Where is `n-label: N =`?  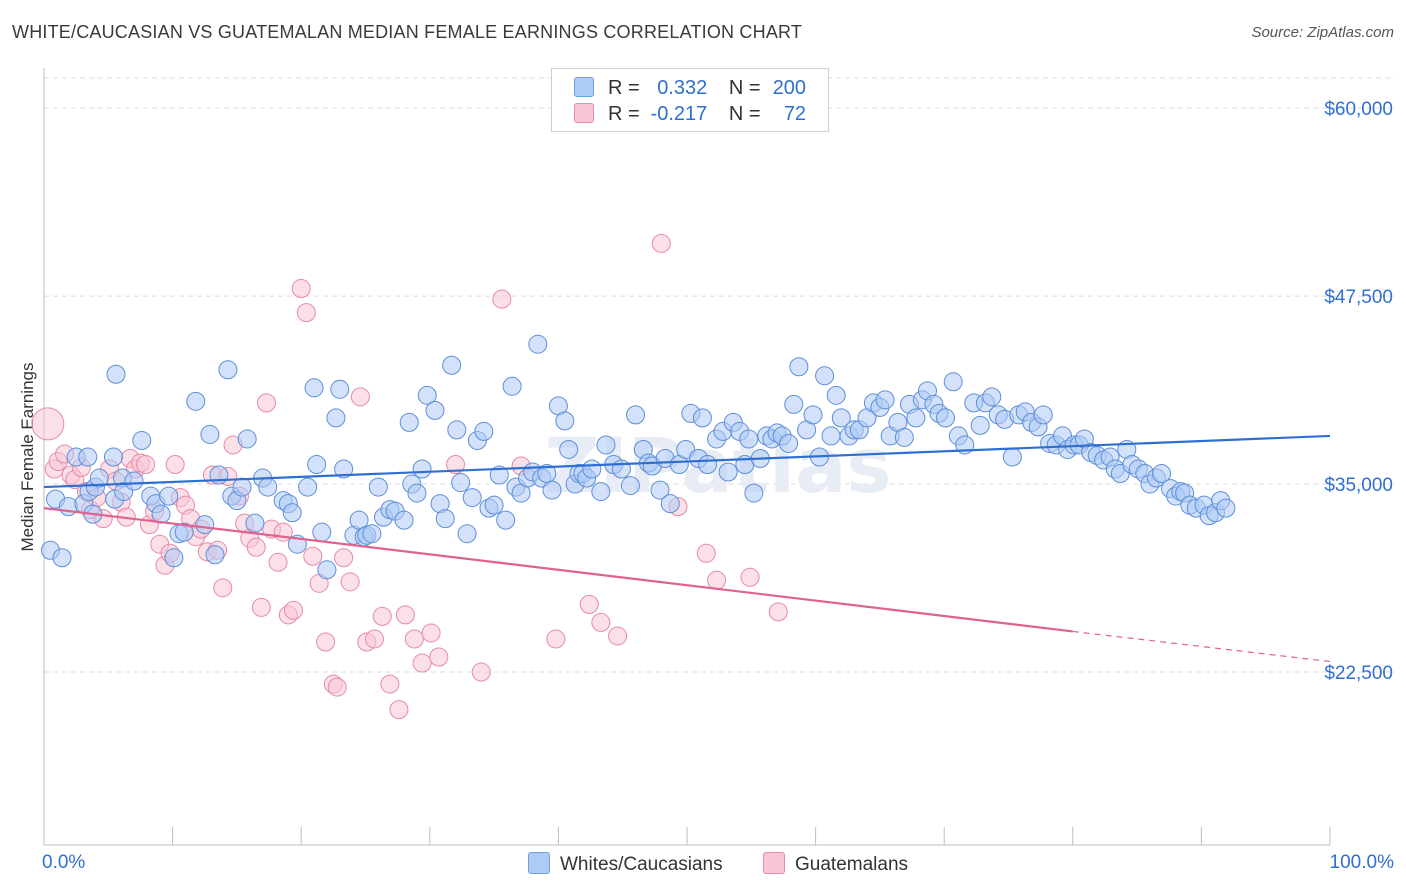
n-label: N = is located at coordinates (744, 114).